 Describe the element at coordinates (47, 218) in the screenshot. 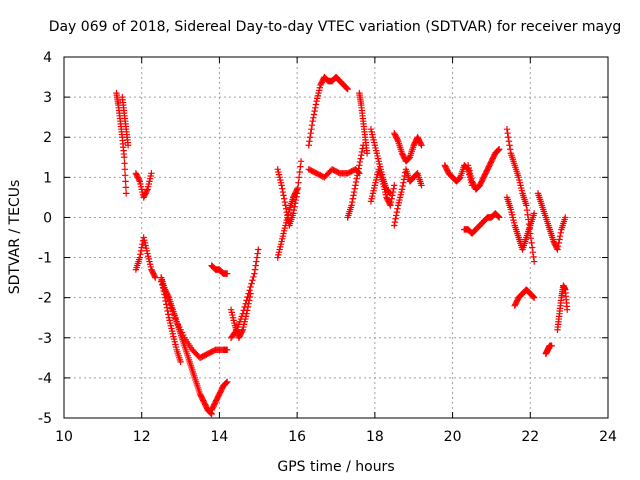

I see `y-tick-label: 0` at that location.